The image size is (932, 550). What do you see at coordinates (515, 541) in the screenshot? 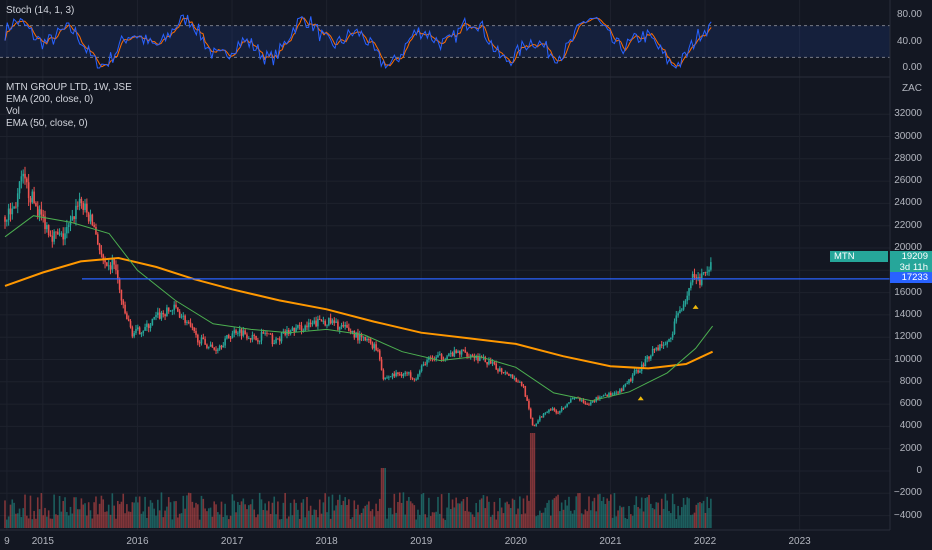
I see `time-tick-label: 2020` at bounding box center [515, 541].